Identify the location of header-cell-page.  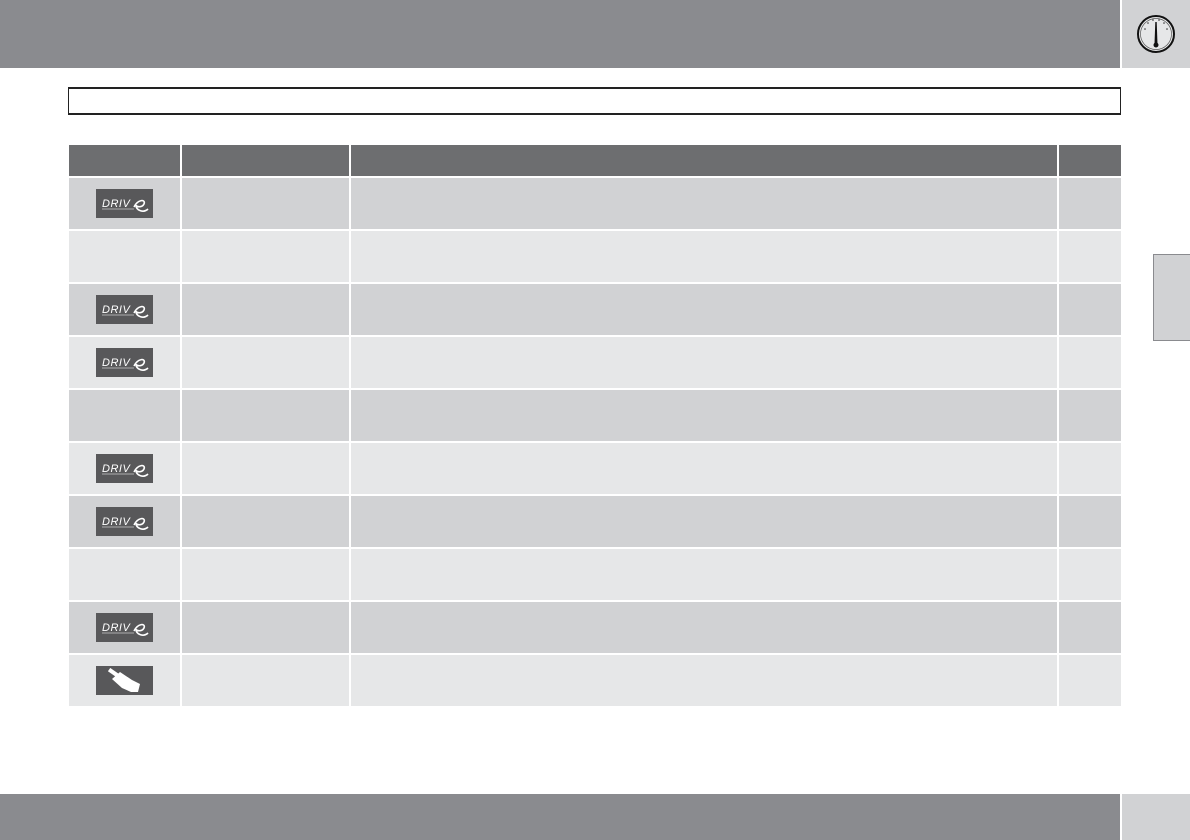
(1090, 160).